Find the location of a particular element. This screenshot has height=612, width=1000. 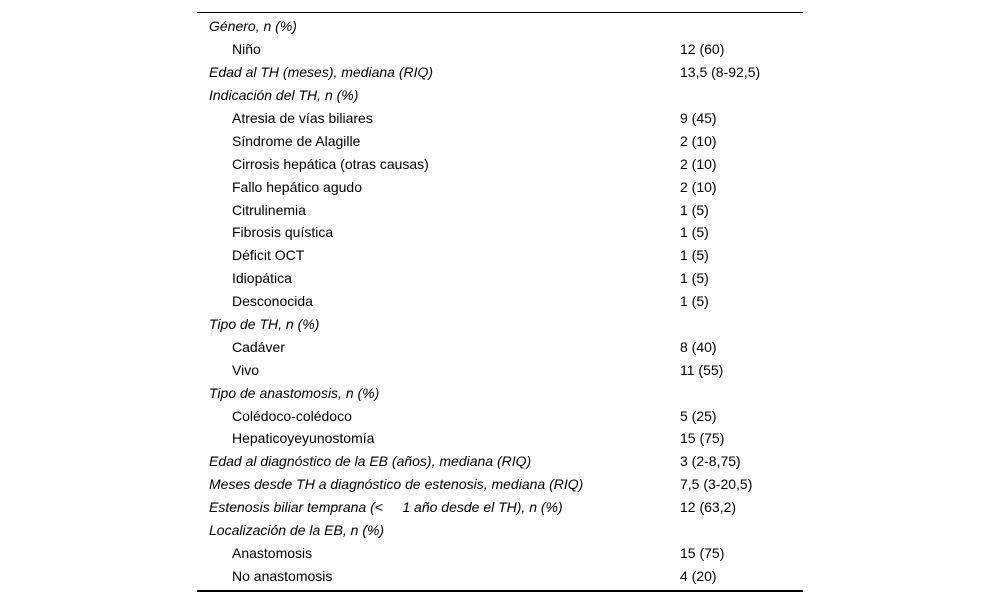

row-value: 12 (60) is located at coordinates (702, 49).